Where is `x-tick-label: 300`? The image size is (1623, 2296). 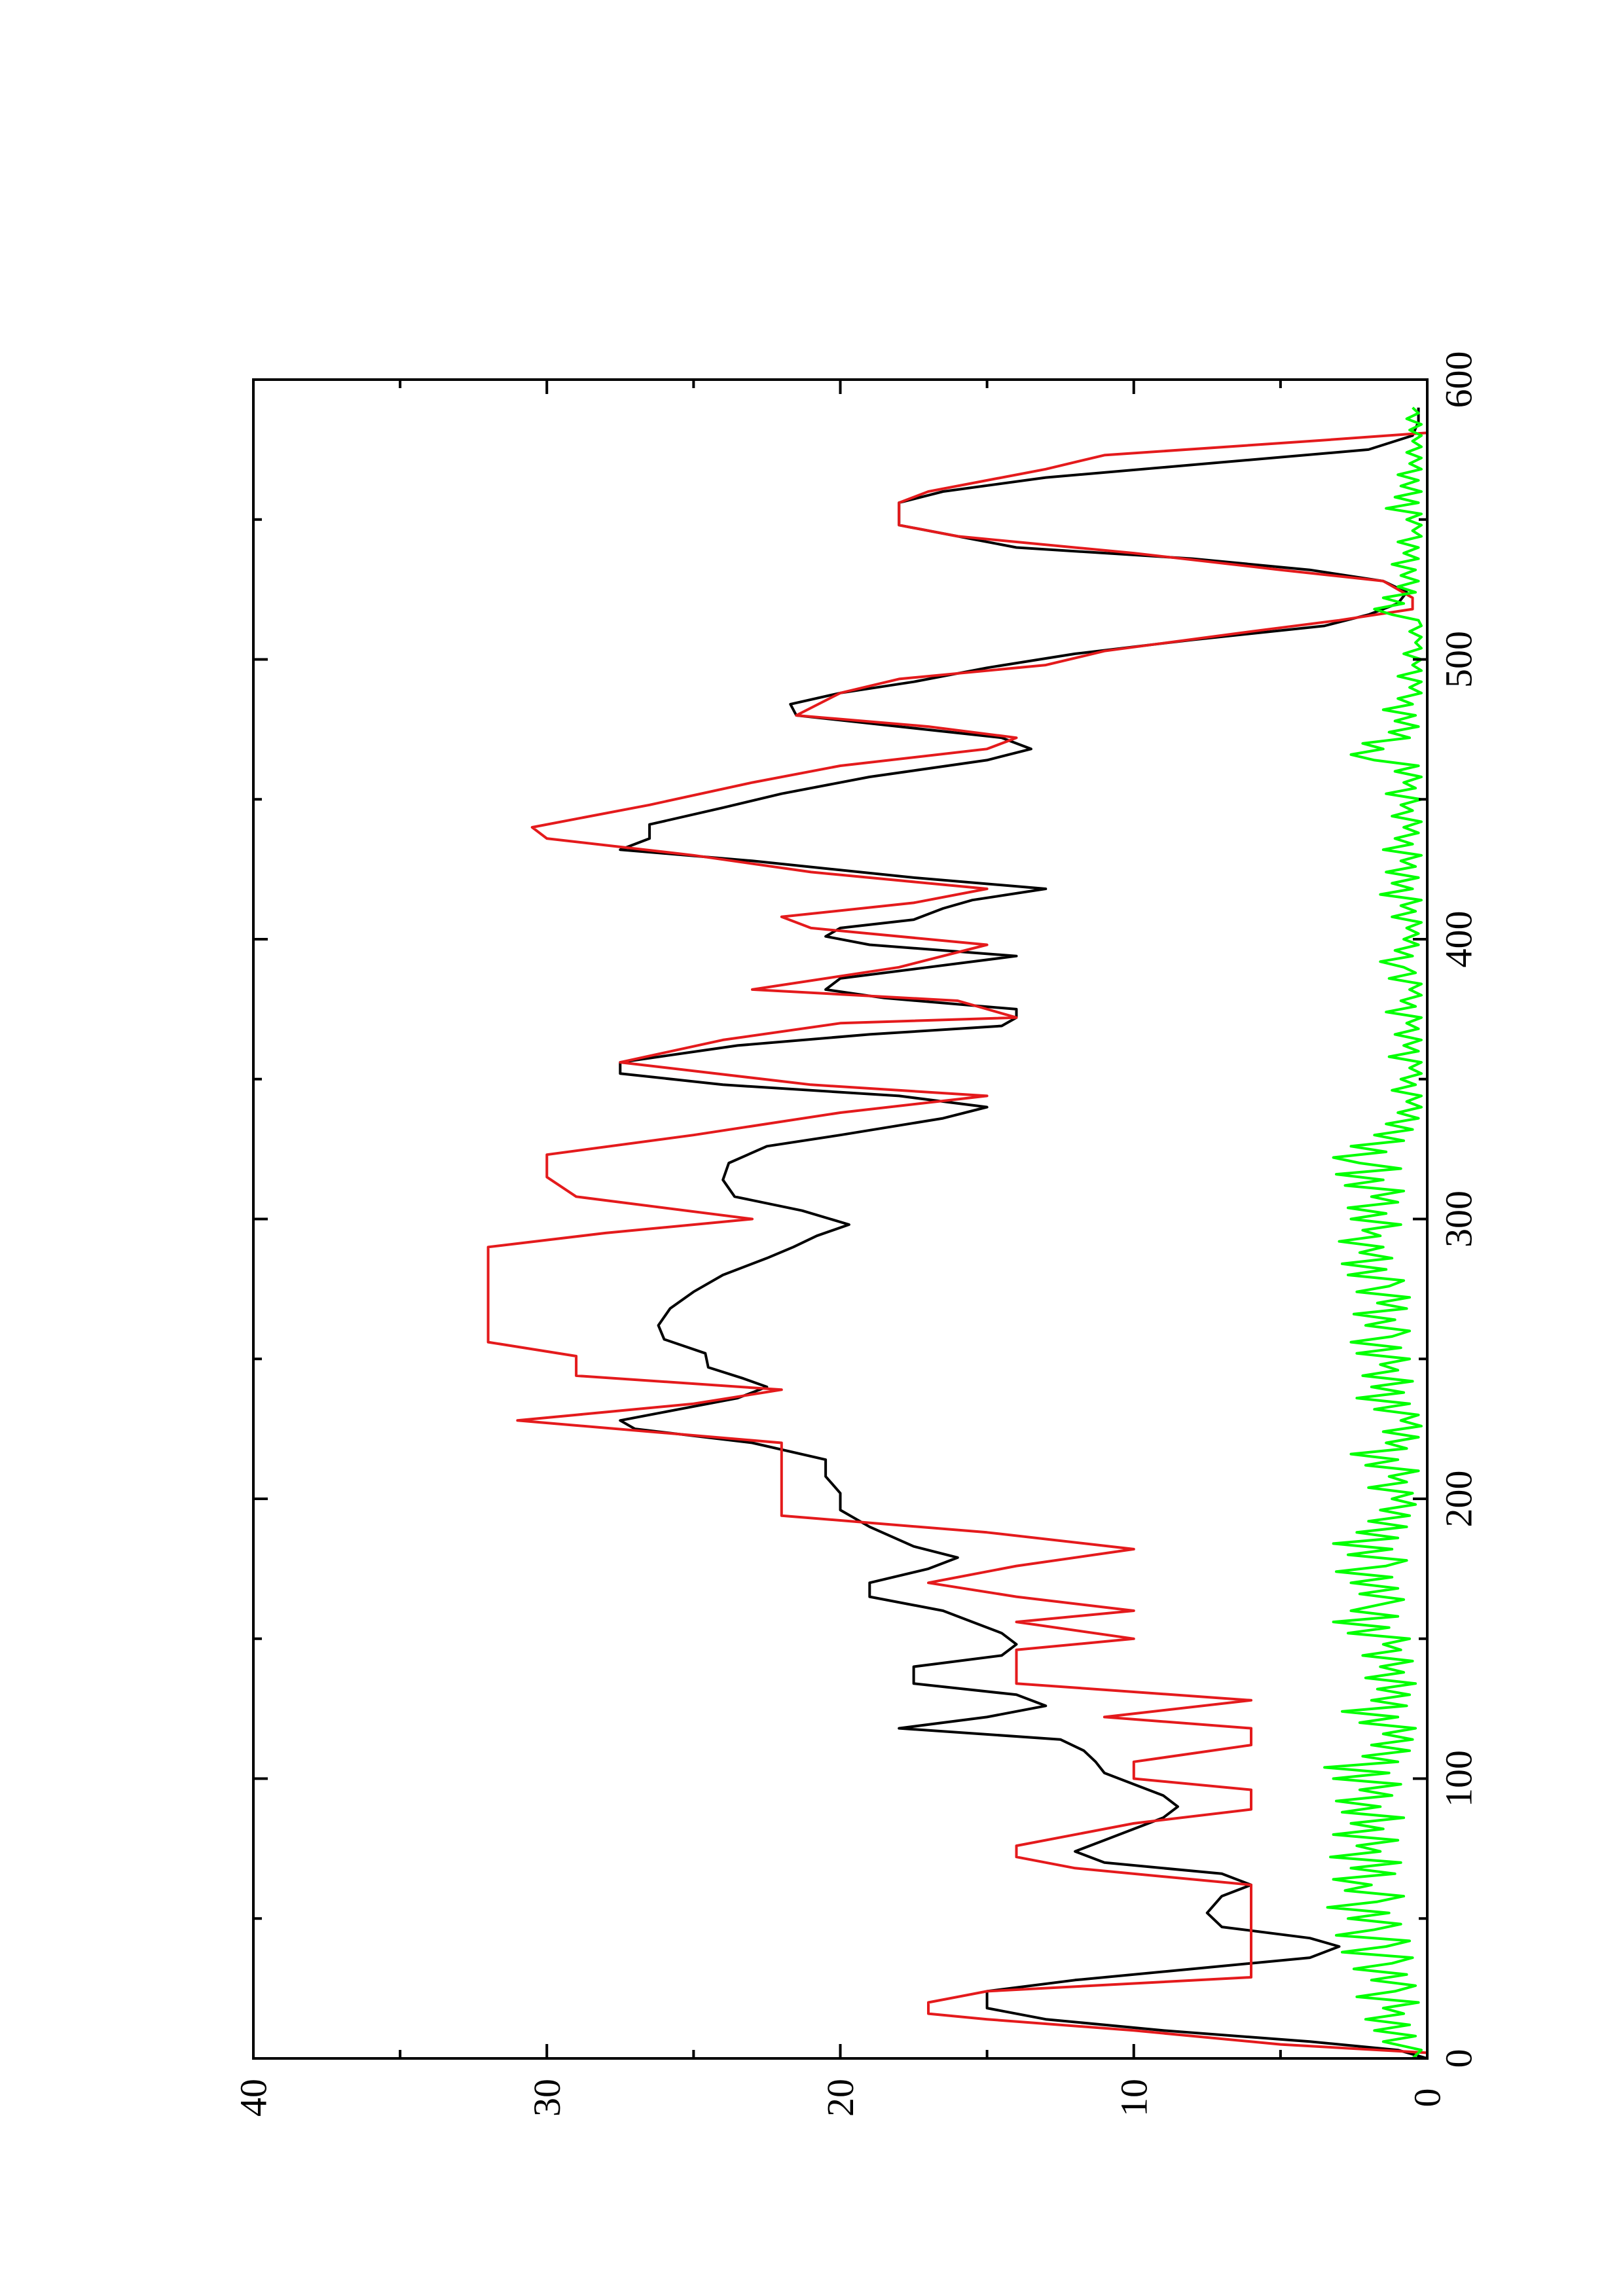
x-tick-label: 300 is located at coordinates (1459, 1219).